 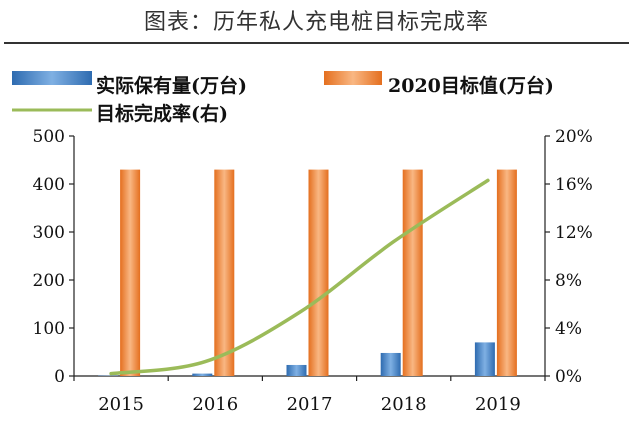 What do you see at coordinates (316, 22) in the screenshot?
I see `page-title: 图表：历年私人充电桩目标完成率` at bounding box center [316, 22].